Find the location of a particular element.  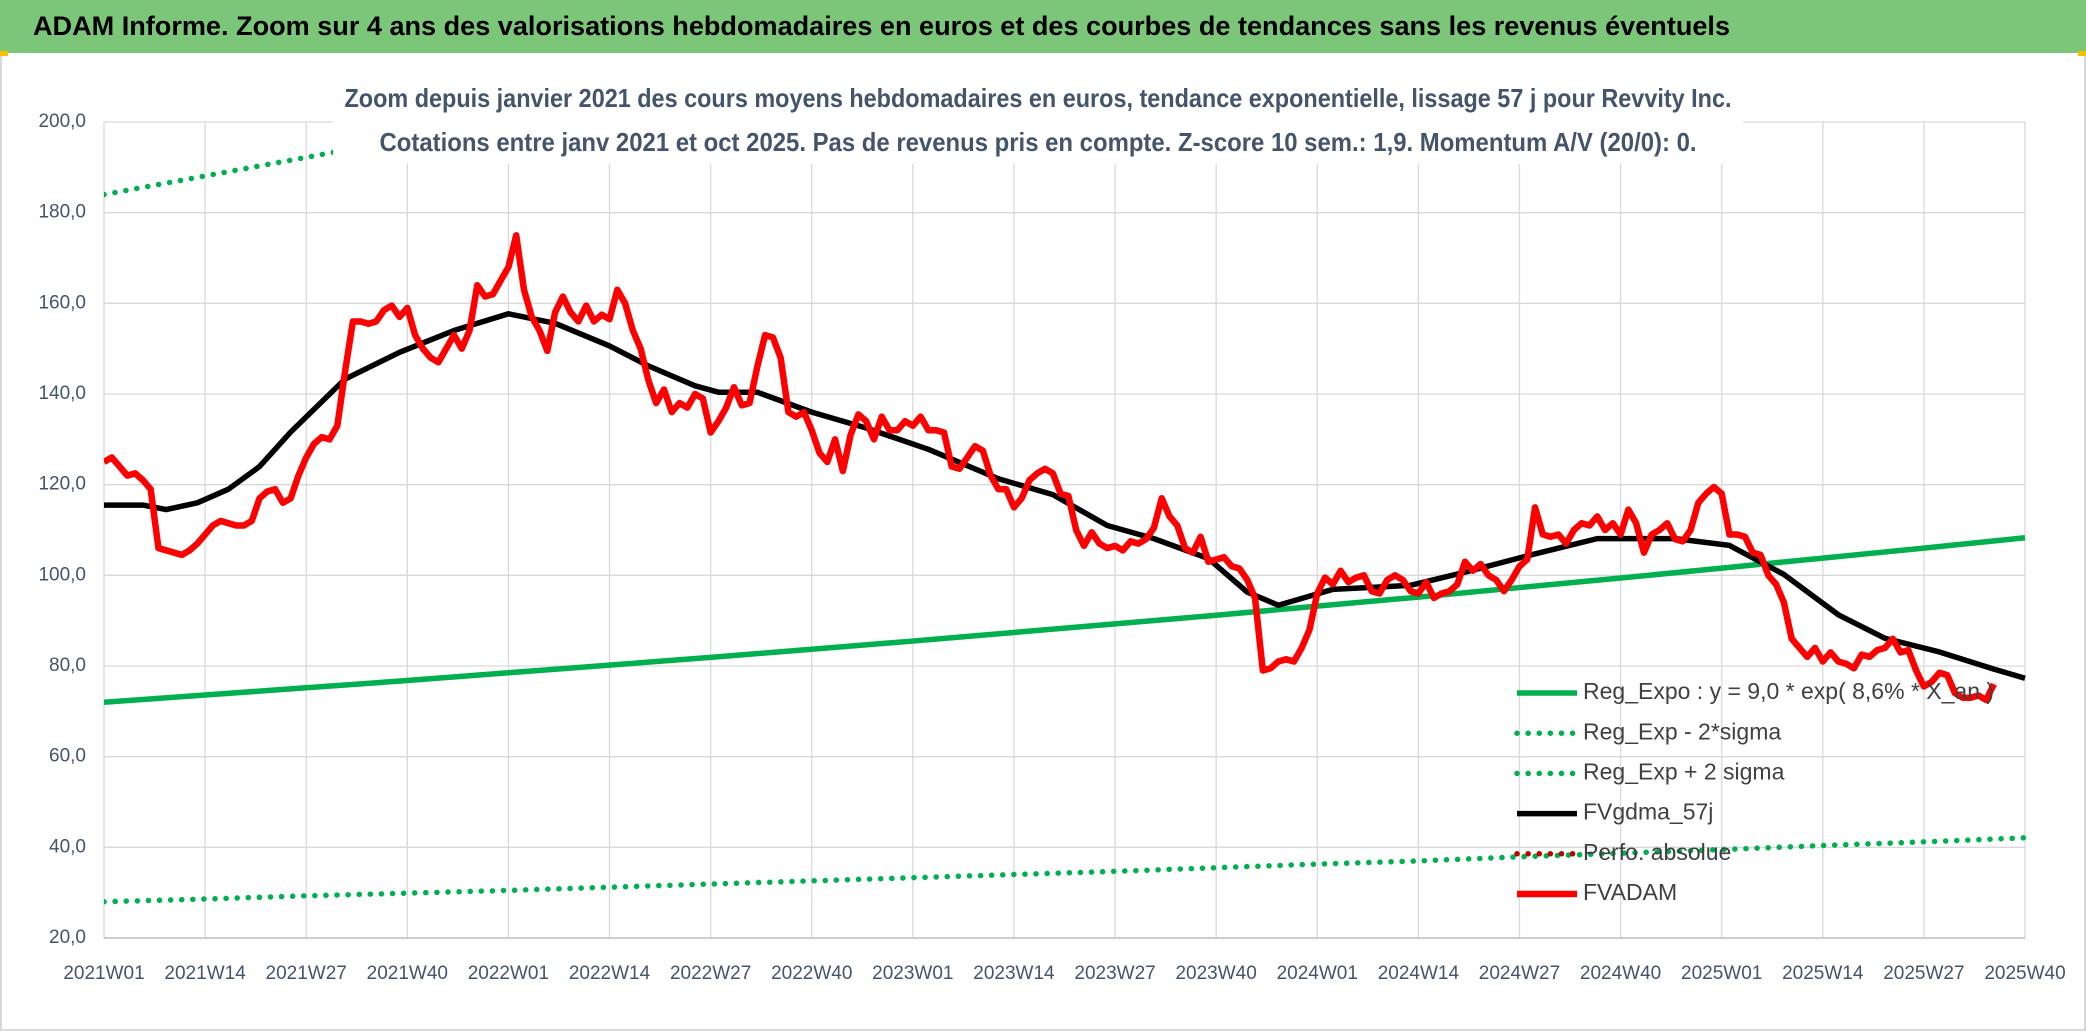

x-tick-label: 2025W01 is located at coordinates (1721, 973).